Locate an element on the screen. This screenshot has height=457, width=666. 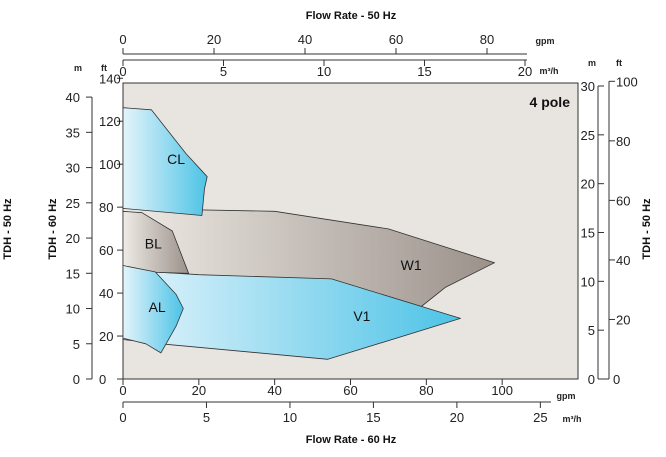
bottom-m3h-tick-label: 25 is located at coordinates (540, 417).